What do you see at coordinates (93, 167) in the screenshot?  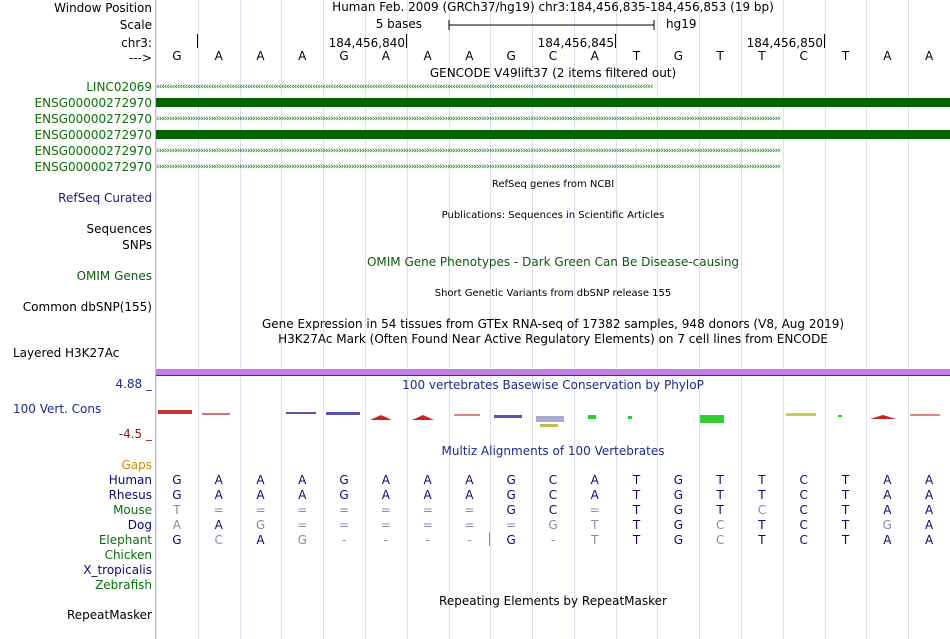 I see `gene-label-ensg-5: ENSG00000272970` at bounding box center [93, 167].